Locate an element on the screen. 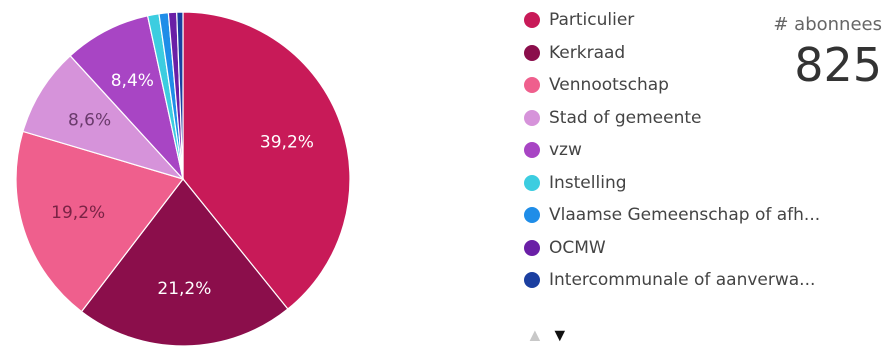 This screenshot has height=346, width=888. slice-label-stad-of-gemeente: 8,6% is located at coordinates (89, 121).